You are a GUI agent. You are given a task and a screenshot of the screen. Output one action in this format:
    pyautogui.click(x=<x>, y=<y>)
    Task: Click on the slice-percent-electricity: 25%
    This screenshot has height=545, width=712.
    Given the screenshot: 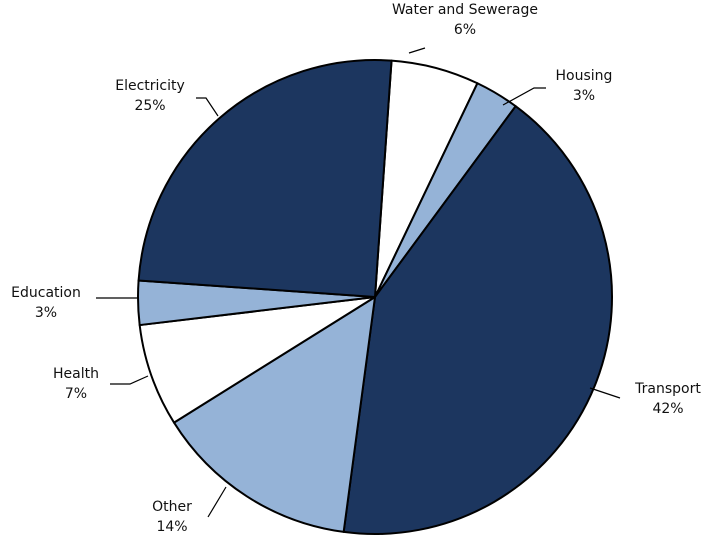 What is the action you would take?
    pyautogui.click(x=149, y=106)
    